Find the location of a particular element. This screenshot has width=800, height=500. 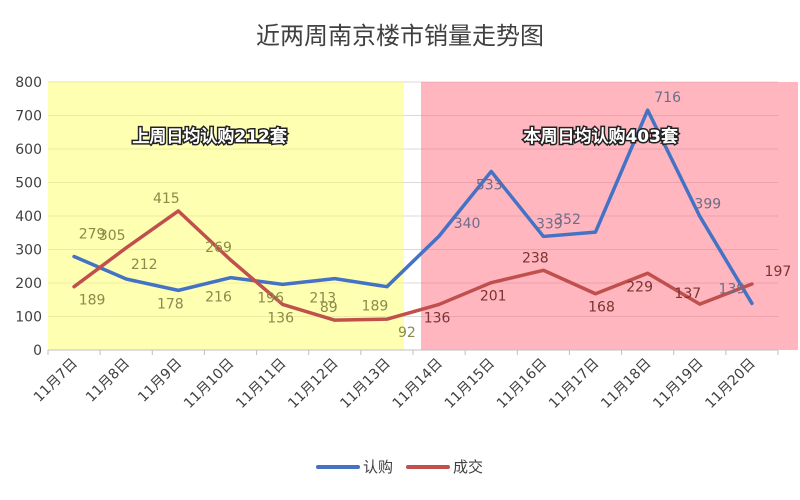

data-label: 196 is located at coordinates (270, 298).